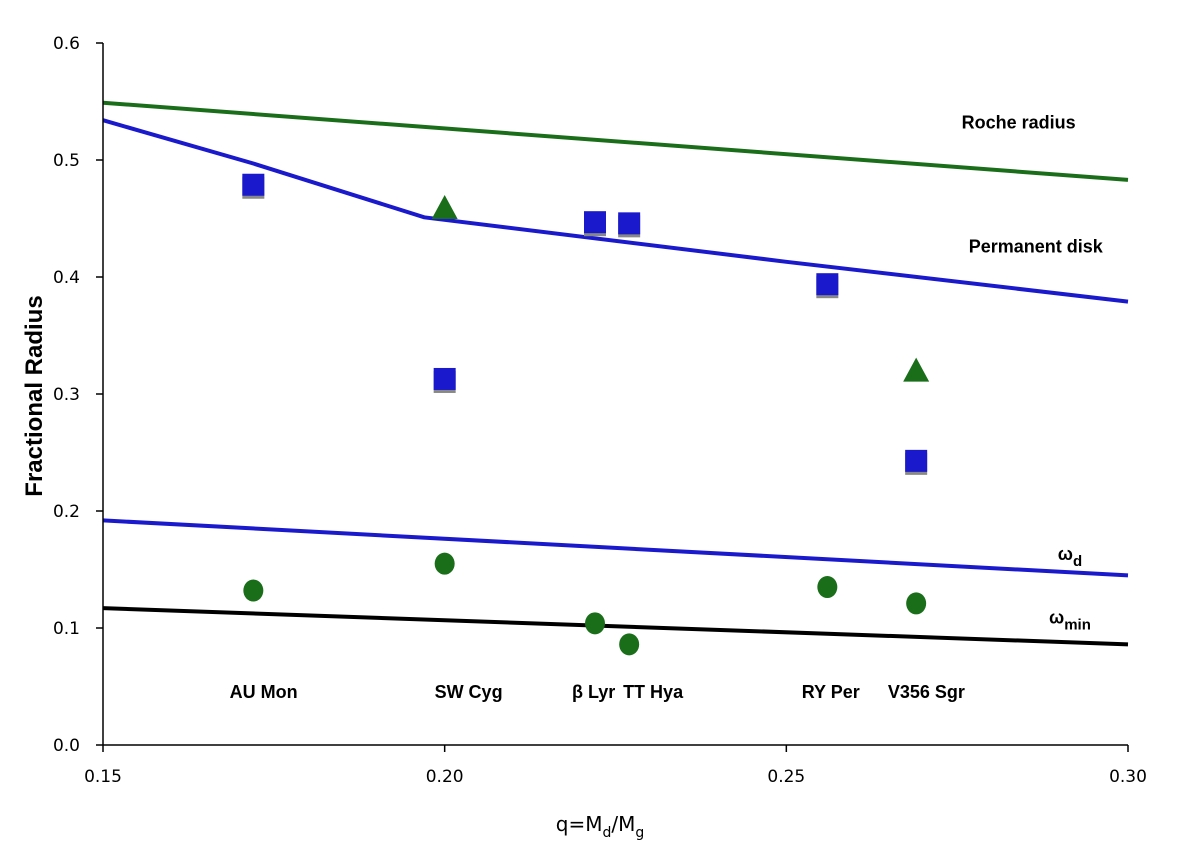 The width and height of the screenshot is (1200, 855). Describe the element at coordinates (103, 777) in the screenshot. I see `x-tick-label: 0.15` at that location.